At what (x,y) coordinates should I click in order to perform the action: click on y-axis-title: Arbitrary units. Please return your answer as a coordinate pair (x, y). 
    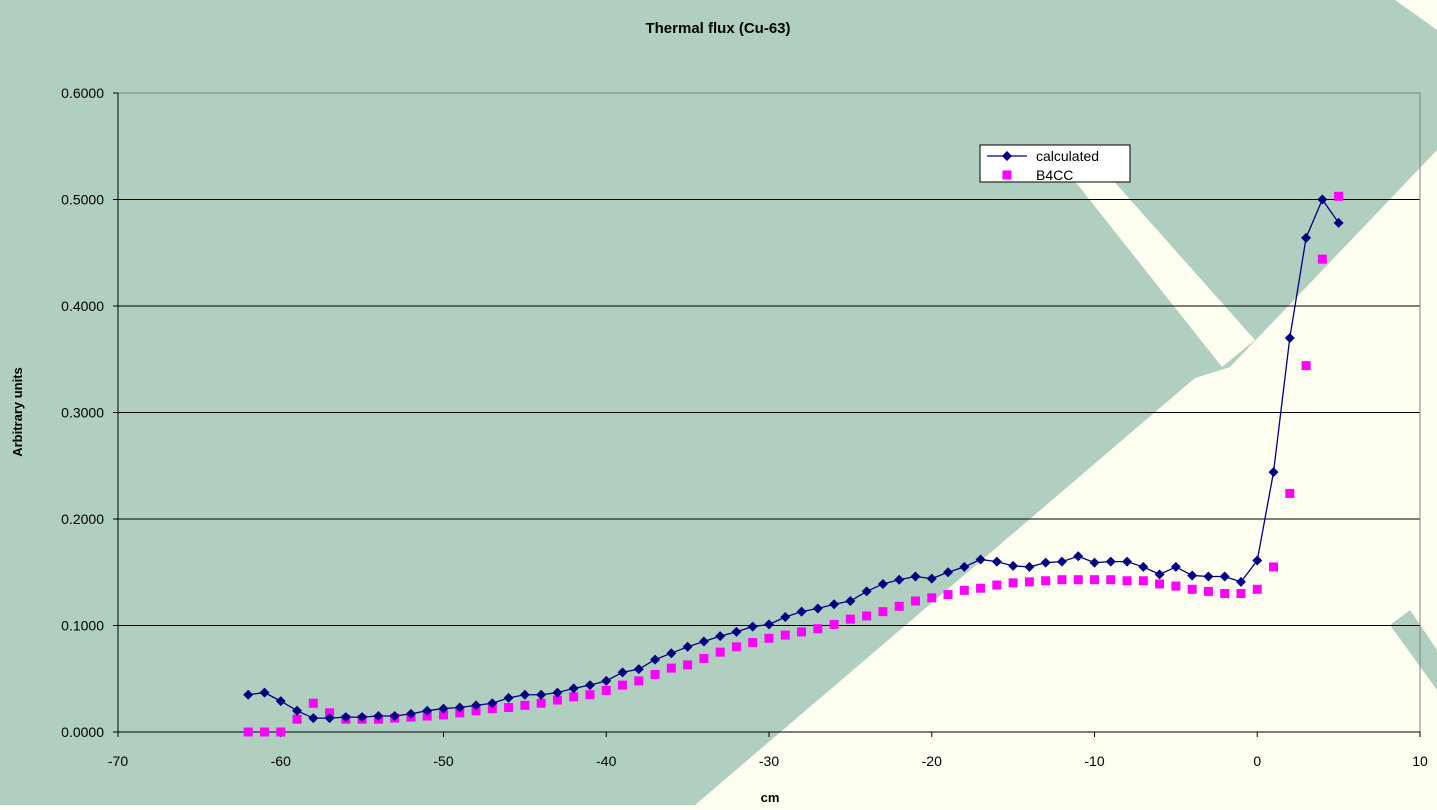
    Looking at the image, I should click on (17, 412).